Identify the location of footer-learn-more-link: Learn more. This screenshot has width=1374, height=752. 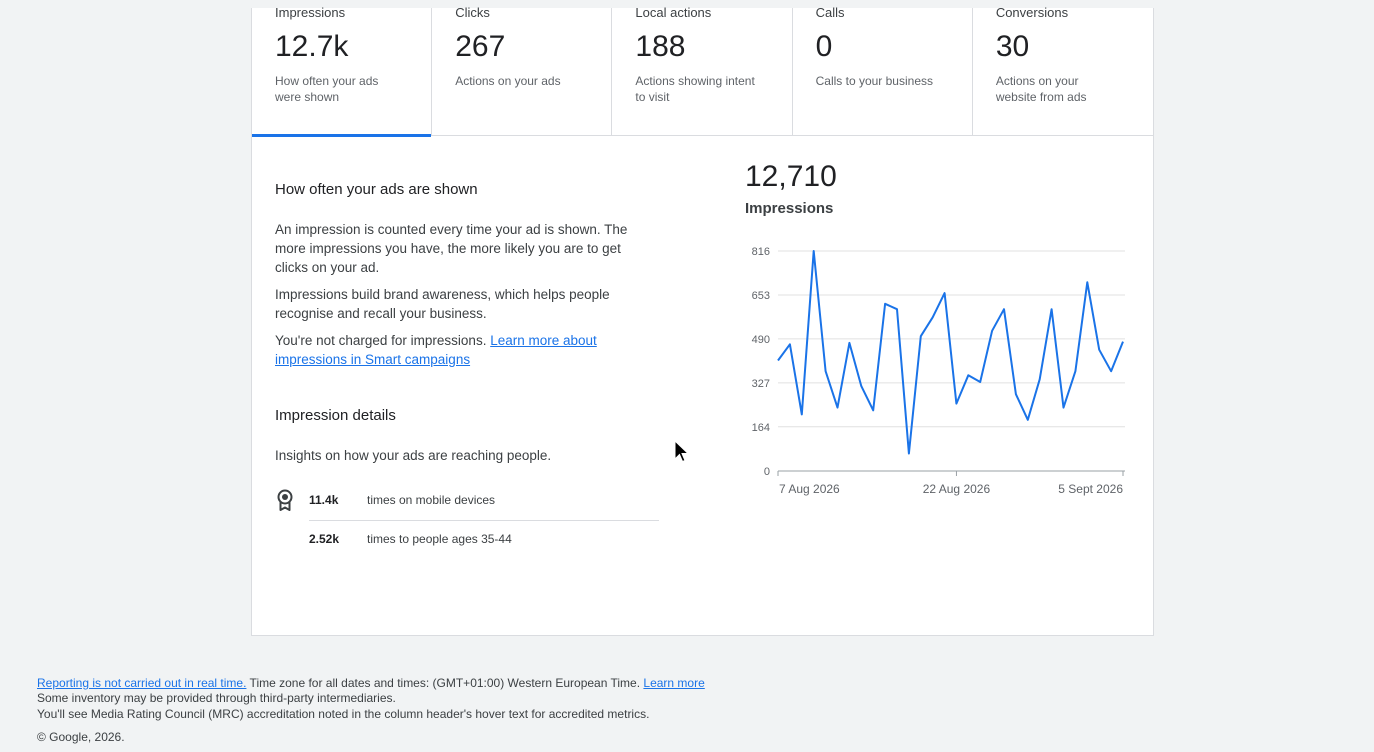
(674, 683).